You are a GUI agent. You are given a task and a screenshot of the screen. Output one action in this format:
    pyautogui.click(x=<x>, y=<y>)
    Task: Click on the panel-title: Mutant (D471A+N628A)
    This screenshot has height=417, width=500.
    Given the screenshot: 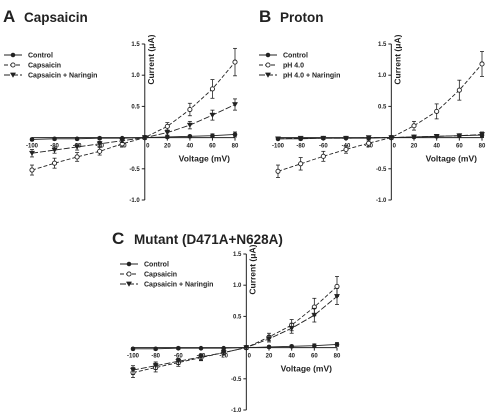 What is the action you would take?
    pyautogui.click(x=208, y=239)
    